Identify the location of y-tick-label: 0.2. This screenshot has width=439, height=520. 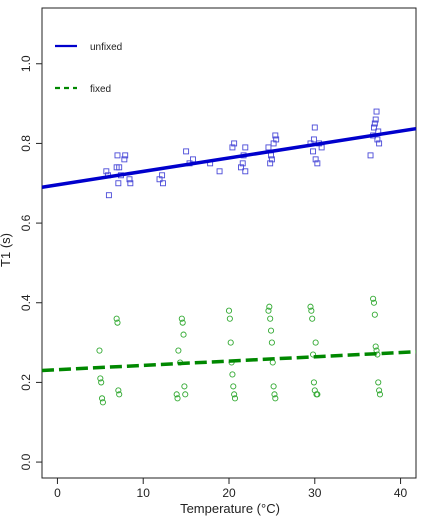
(26, 382).